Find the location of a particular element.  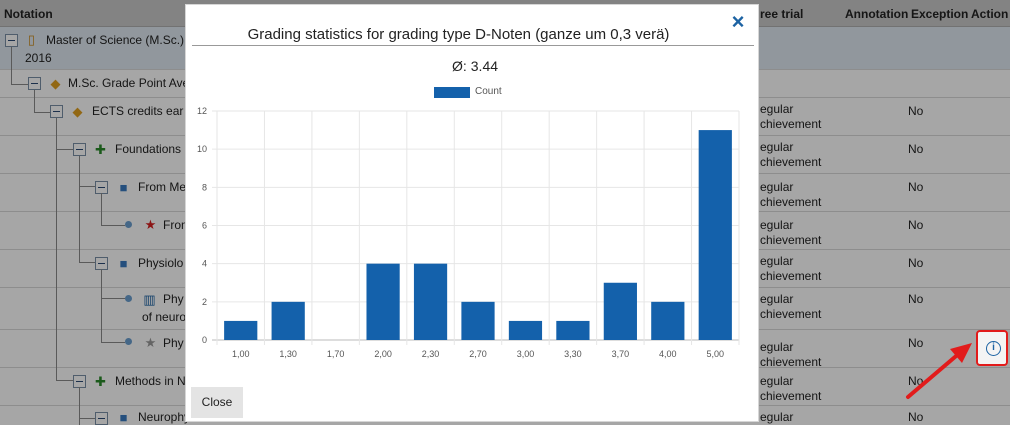

row-label: Foundations is located at coordinates (148, 149).